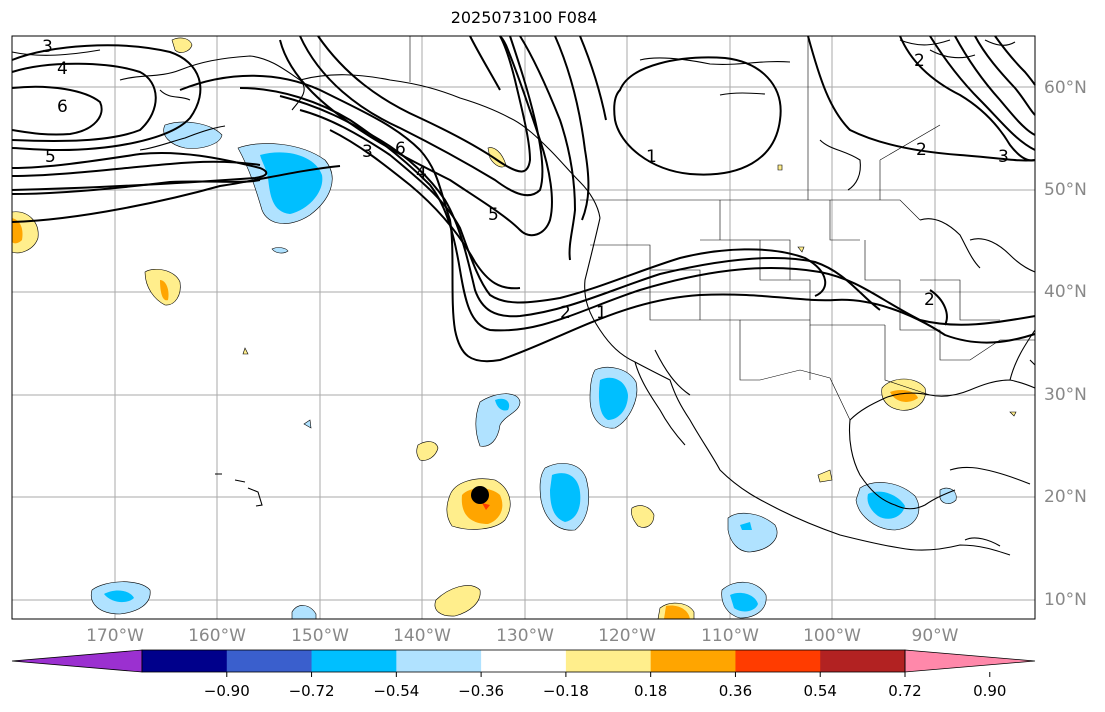 Image resolution: width=1105 pixels, height=712 pixels. I want to click on colorbar-tick-label: −0.90, so click(226, 691).